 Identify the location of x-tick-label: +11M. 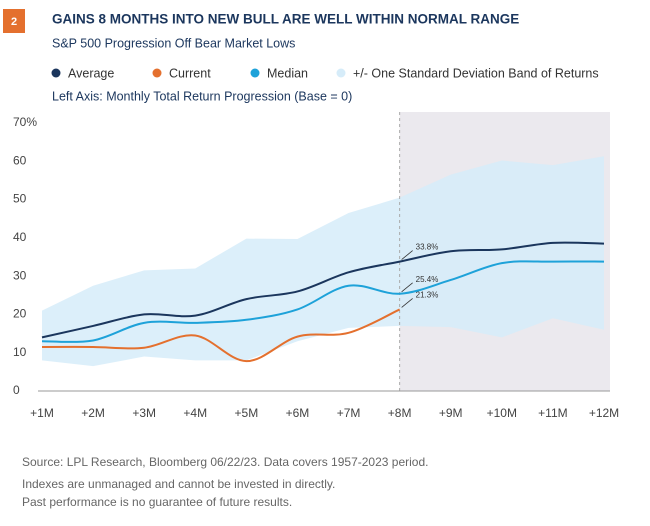
(552, 413).